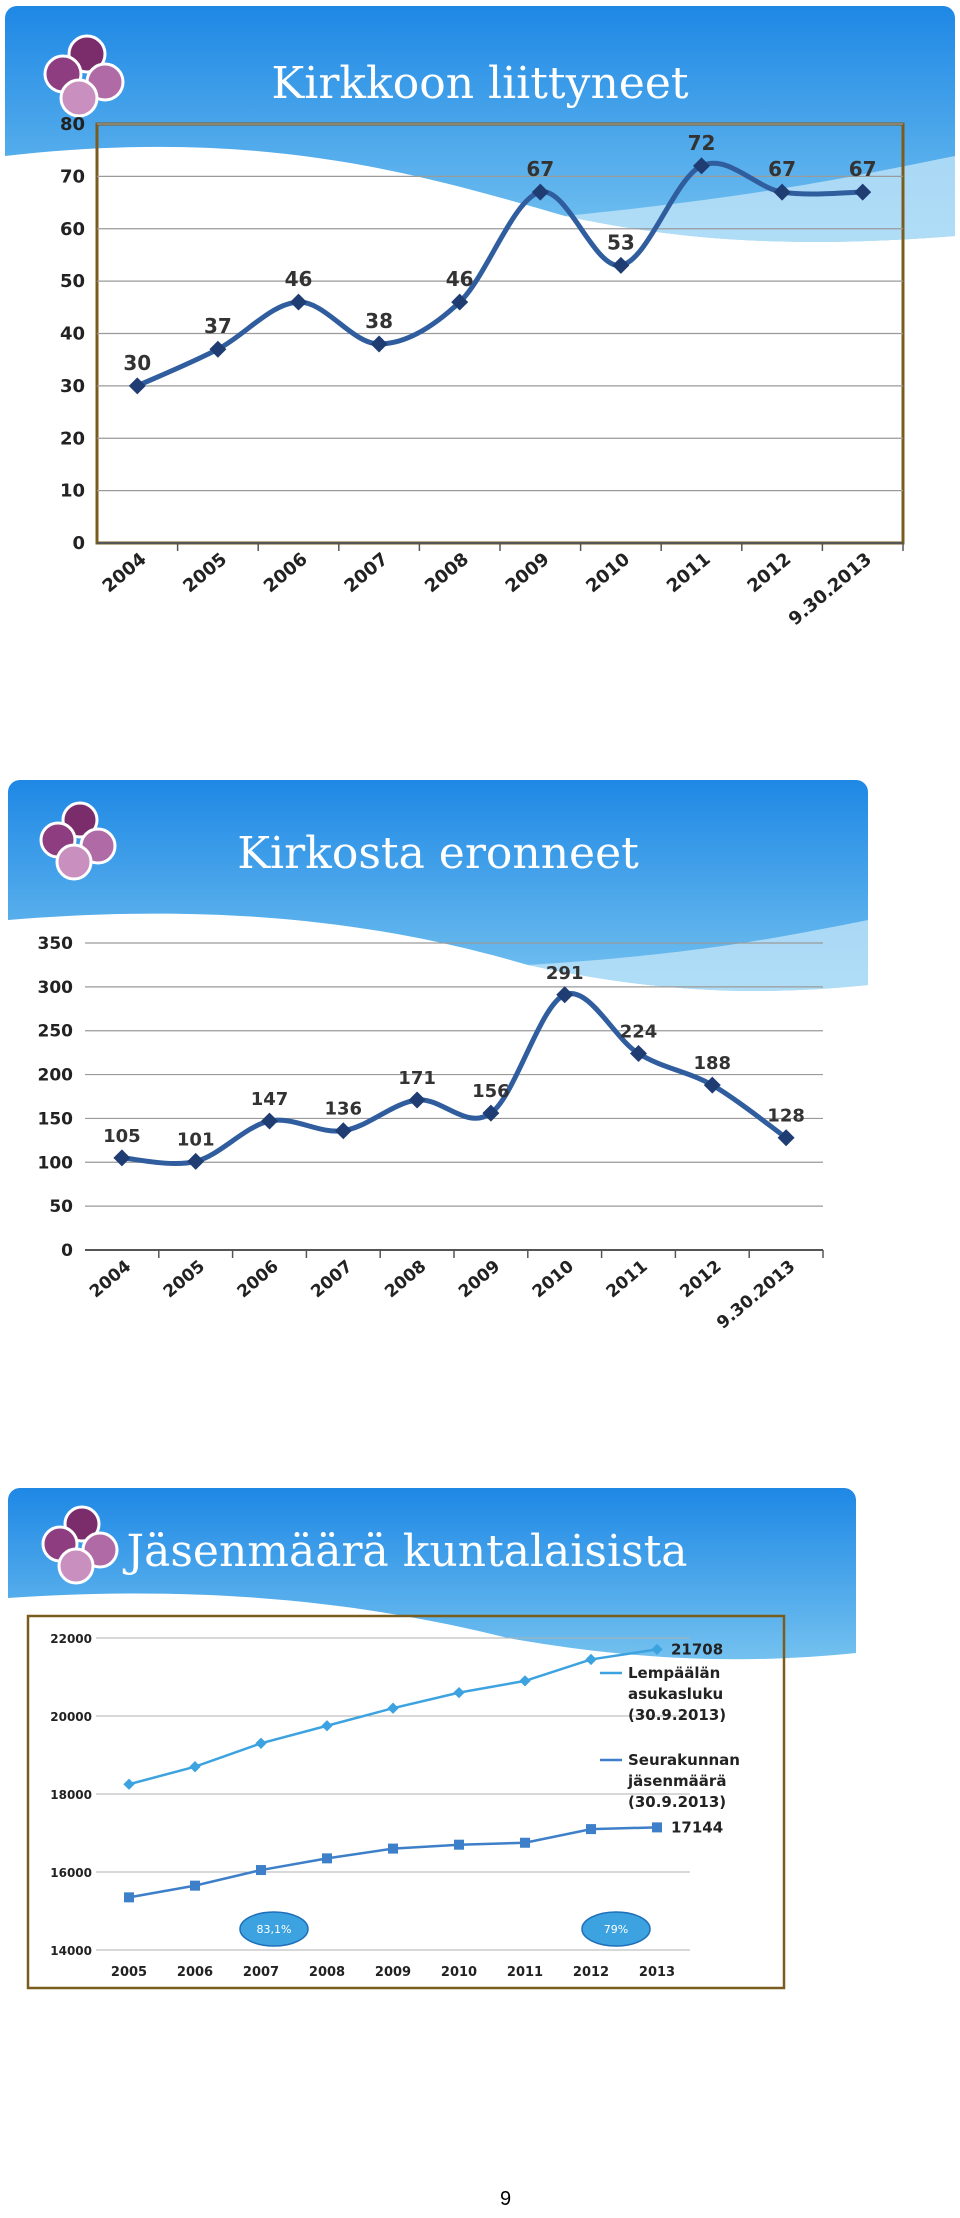 This screenshot has width=960, height=2218. What do you see at coordinates (72, 176) in the screenshot?
I see `y-tick-label: 70` at bounding box center [72, 176].